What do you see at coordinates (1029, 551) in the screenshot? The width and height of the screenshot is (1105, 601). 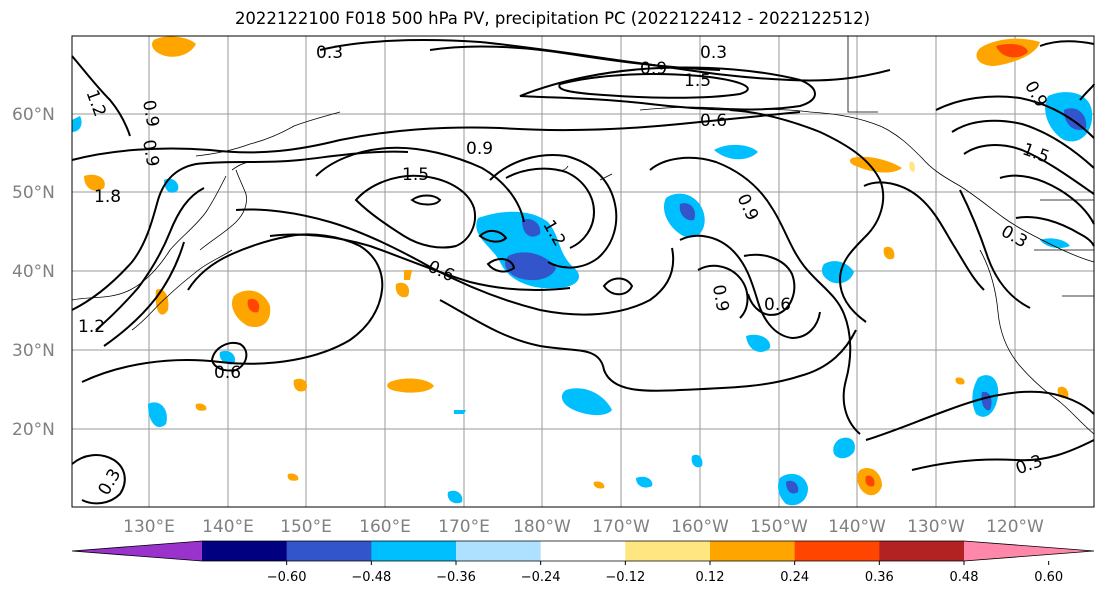 I see `colorbar-extend-high` at bounding box center [1029, 551].